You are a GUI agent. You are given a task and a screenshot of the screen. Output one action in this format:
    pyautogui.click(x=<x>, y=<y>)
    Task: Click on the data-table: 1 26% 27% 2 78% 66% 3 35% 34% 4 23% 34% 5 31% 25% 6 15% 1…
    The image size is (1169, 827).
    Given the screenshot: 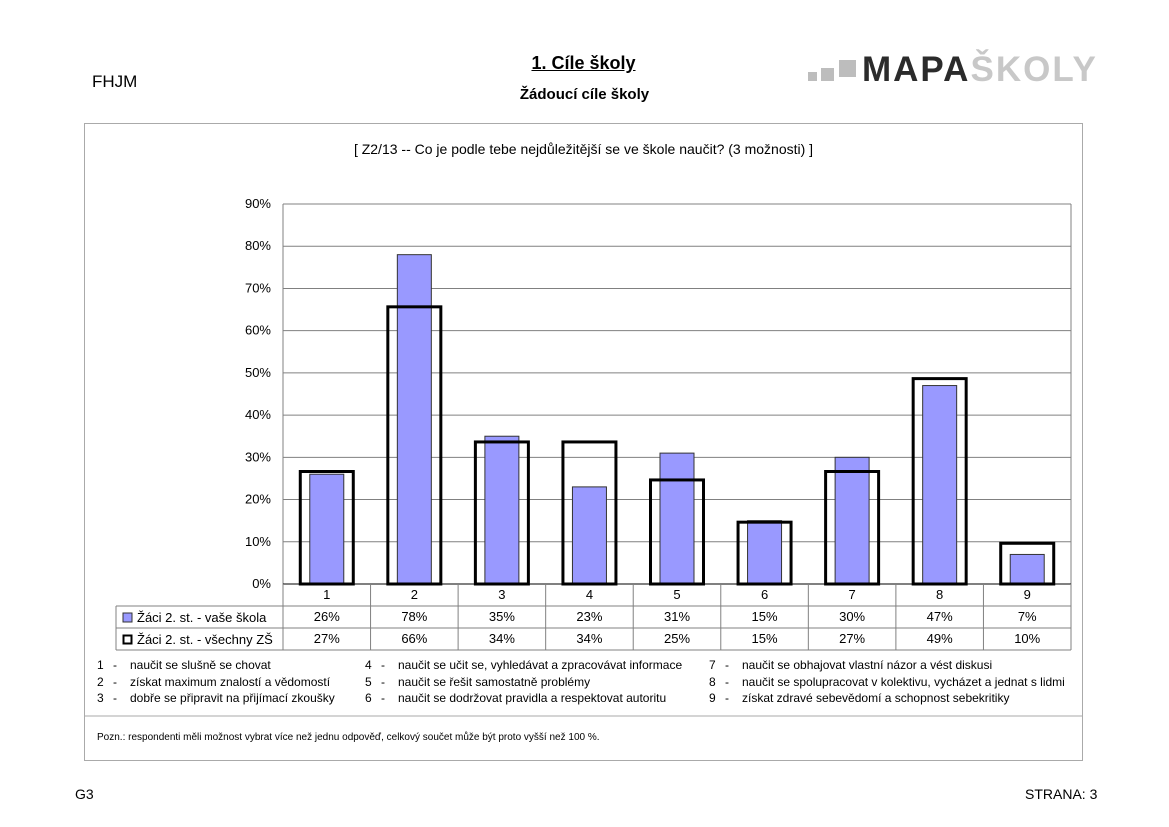 What is the action you would take?
    pyautogui.click(x=583, y=650)
    